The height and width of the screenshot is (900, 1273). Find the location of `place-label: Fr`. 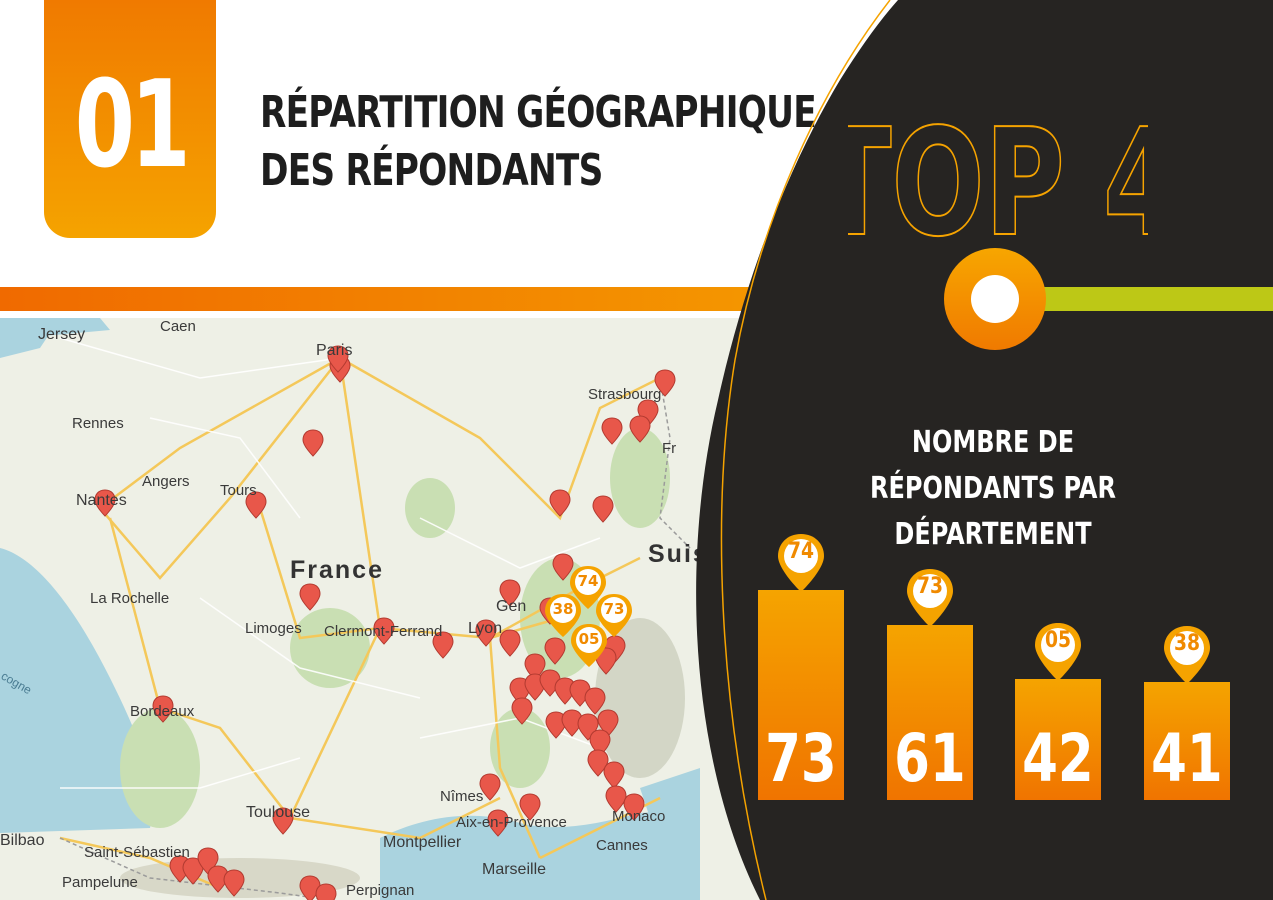

place-label: Fr is located at coordinates (669, 448).